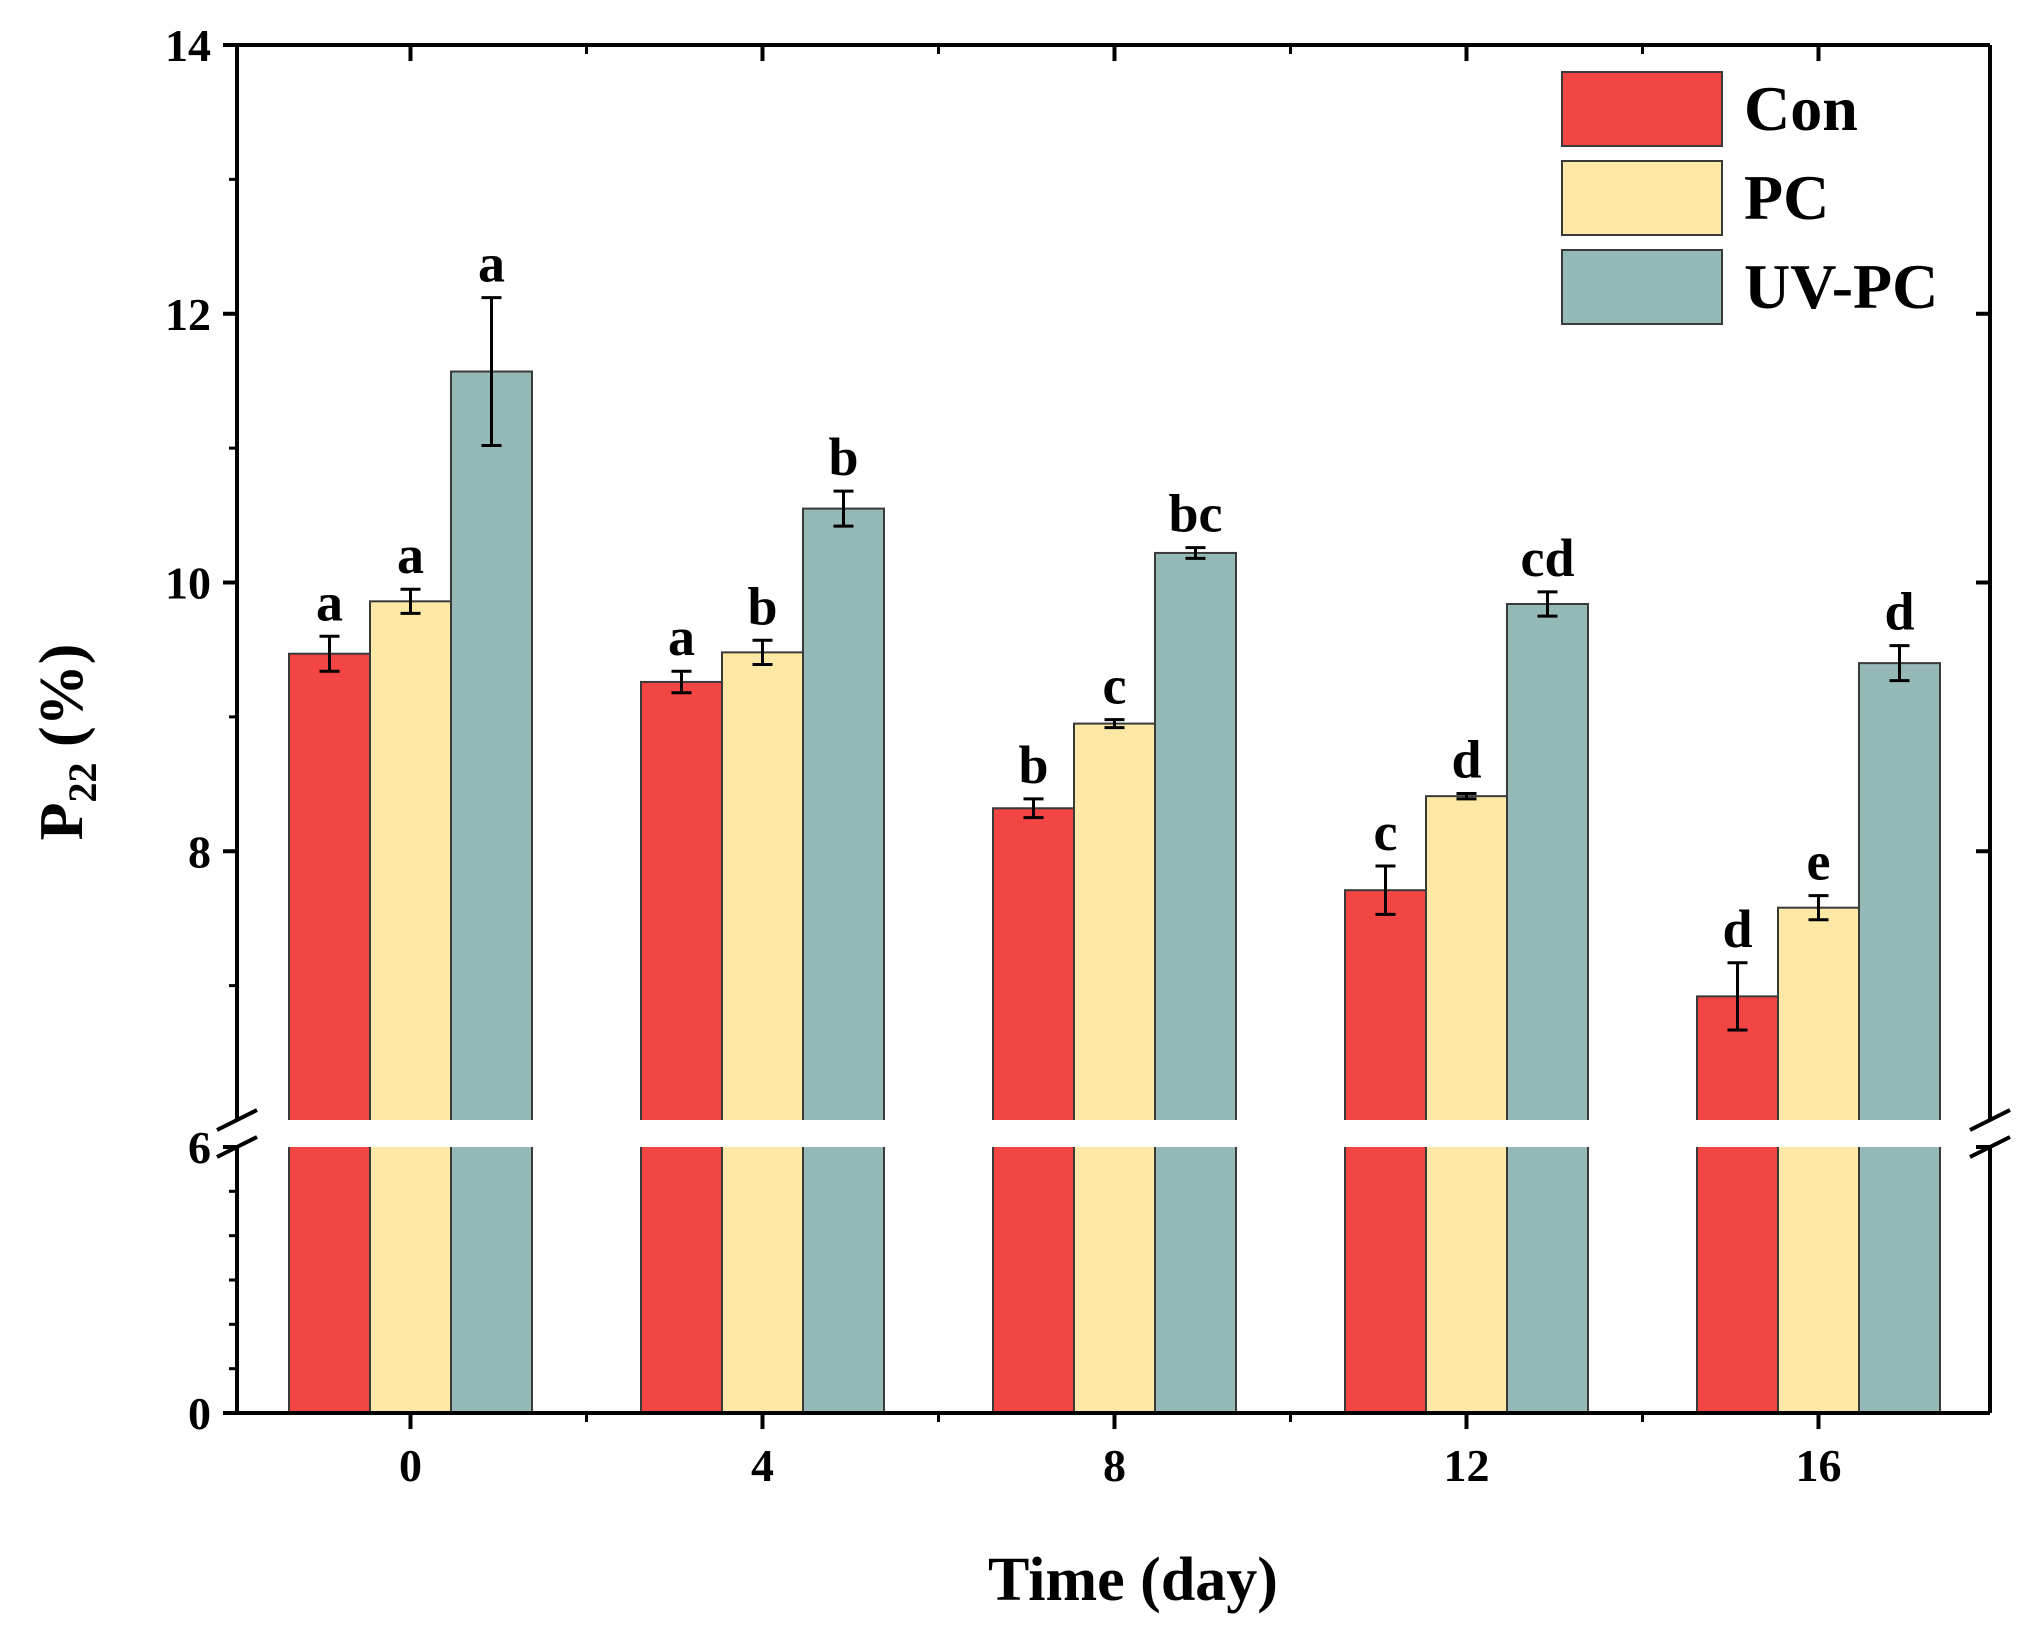  Describe the element at coordinates (410, 1465) in the screenshot. I see `x-tick-label: 0` at that location.